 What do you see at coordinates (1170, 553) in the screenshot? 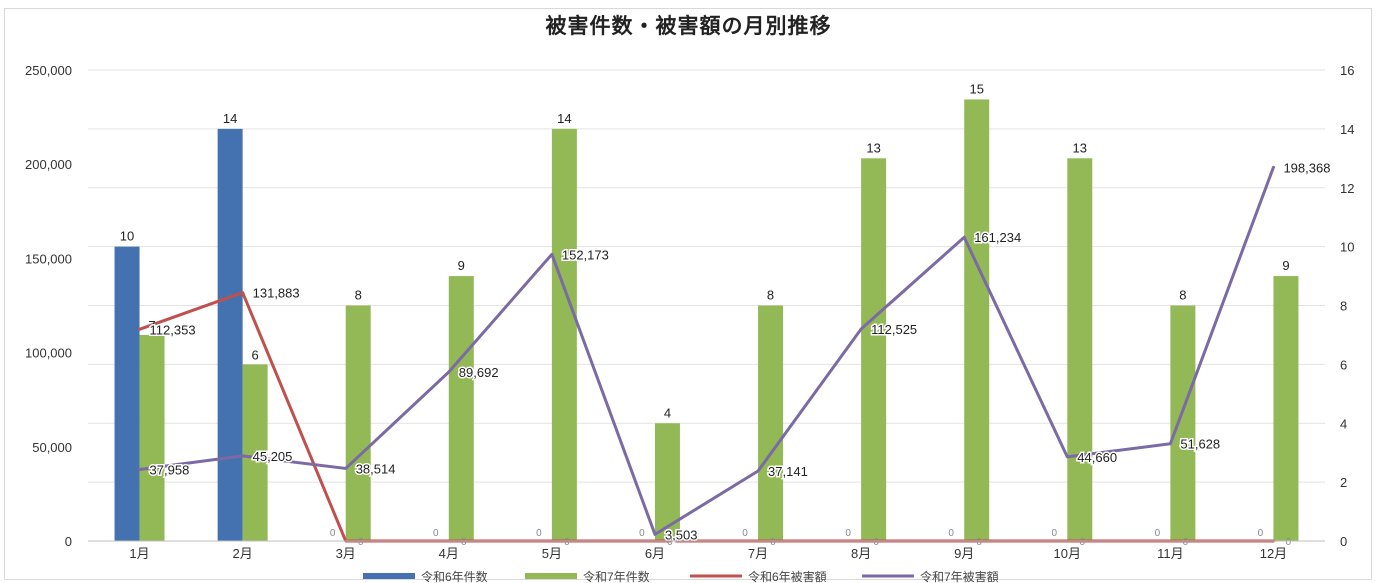
I see `x-axis-tick-label: 11月` at bounding box center [1170, 553].